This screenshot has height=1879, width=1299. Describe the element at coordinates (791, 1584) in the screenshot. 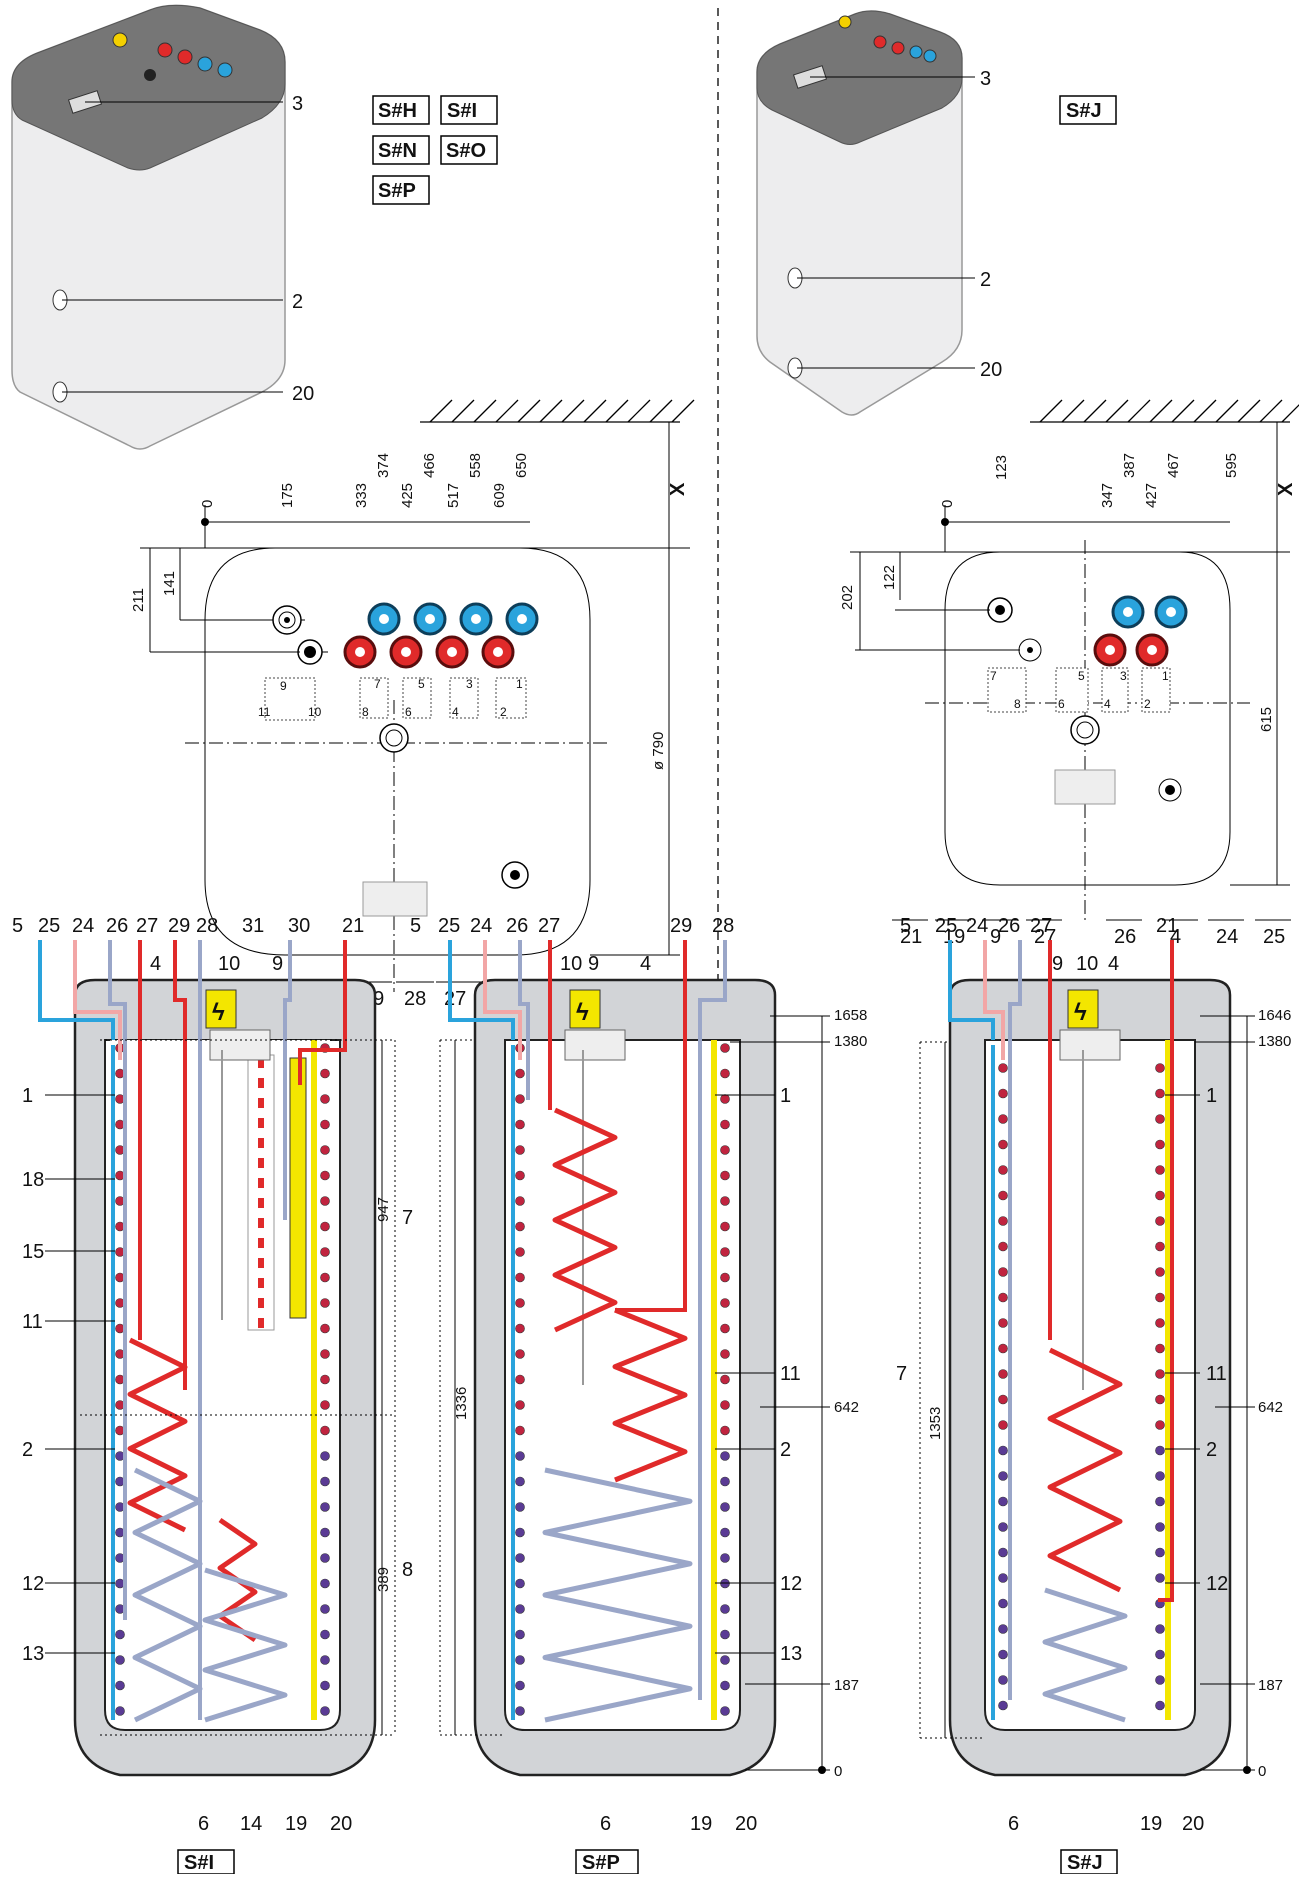

I see `sectionB-right-3: 12` at that location.